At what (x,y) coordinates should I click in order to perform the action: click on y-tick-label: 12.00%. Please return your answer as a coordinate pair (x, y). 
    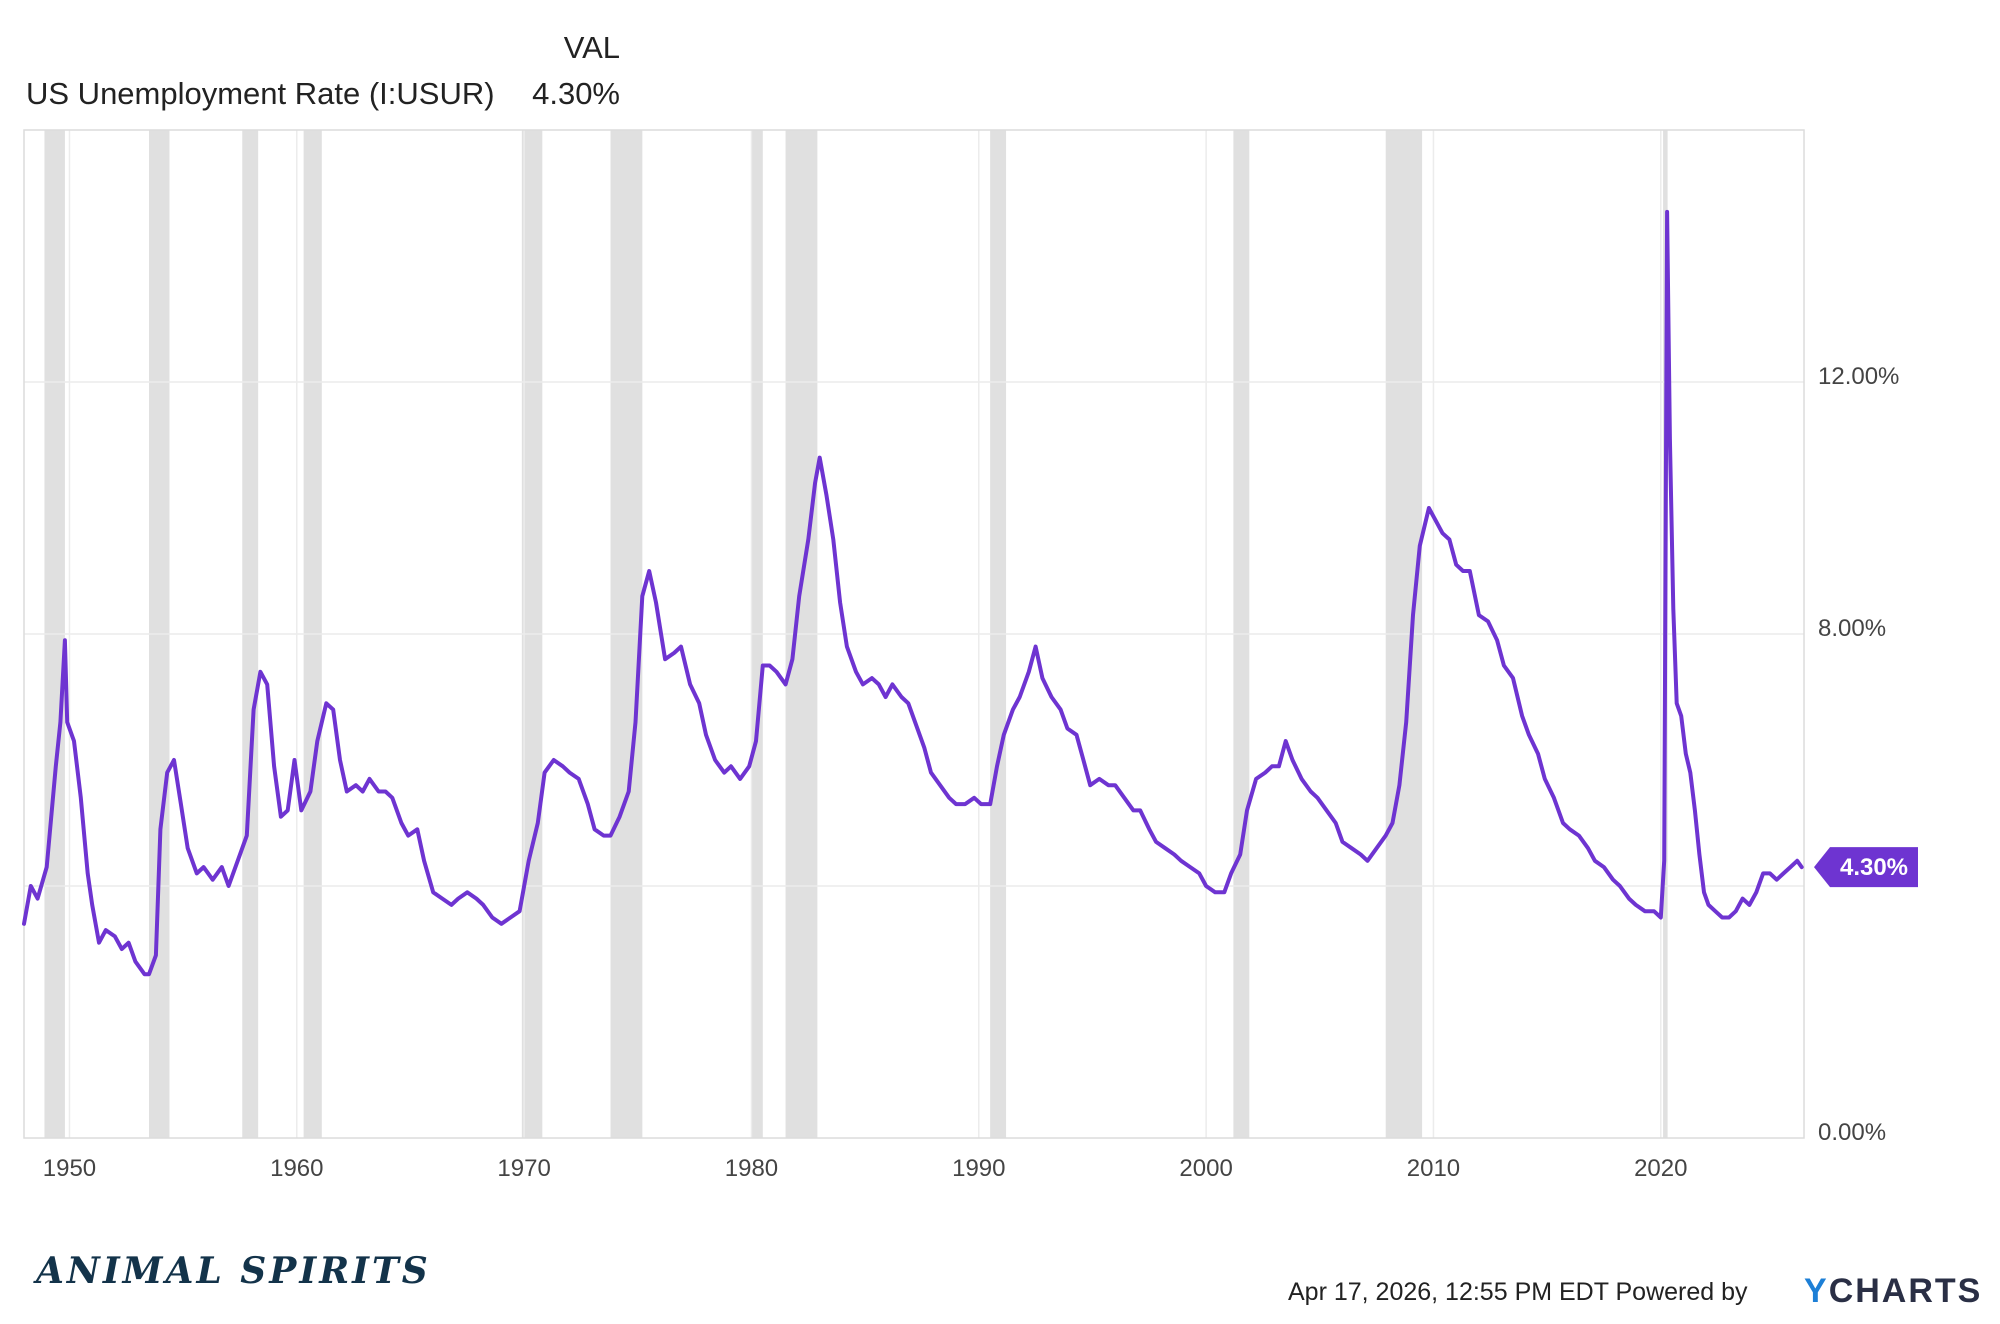
    Looking at the image, I should click on (1858, 376).